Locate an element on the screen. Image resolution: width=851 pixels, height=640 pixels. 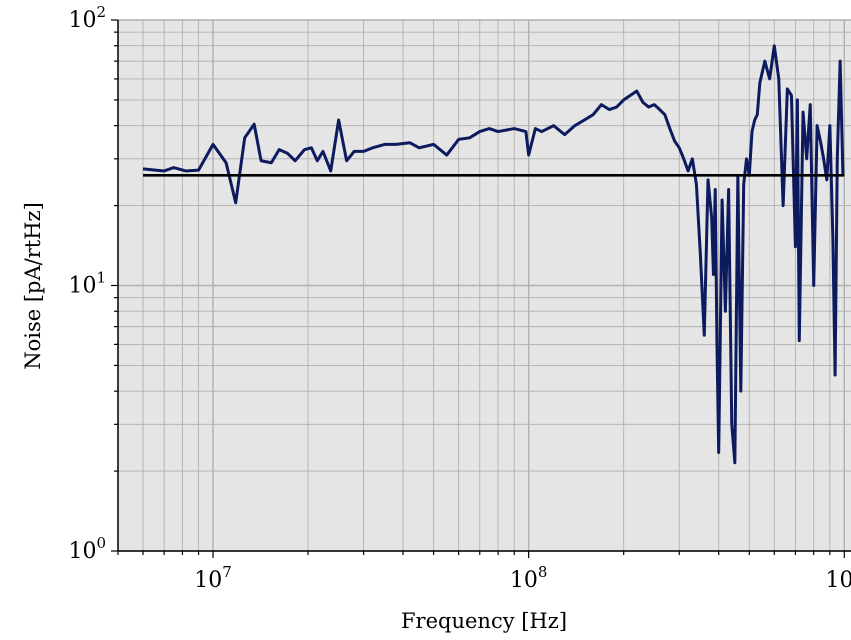
y-tick-label: 10² is located at coordinates (87, 18).